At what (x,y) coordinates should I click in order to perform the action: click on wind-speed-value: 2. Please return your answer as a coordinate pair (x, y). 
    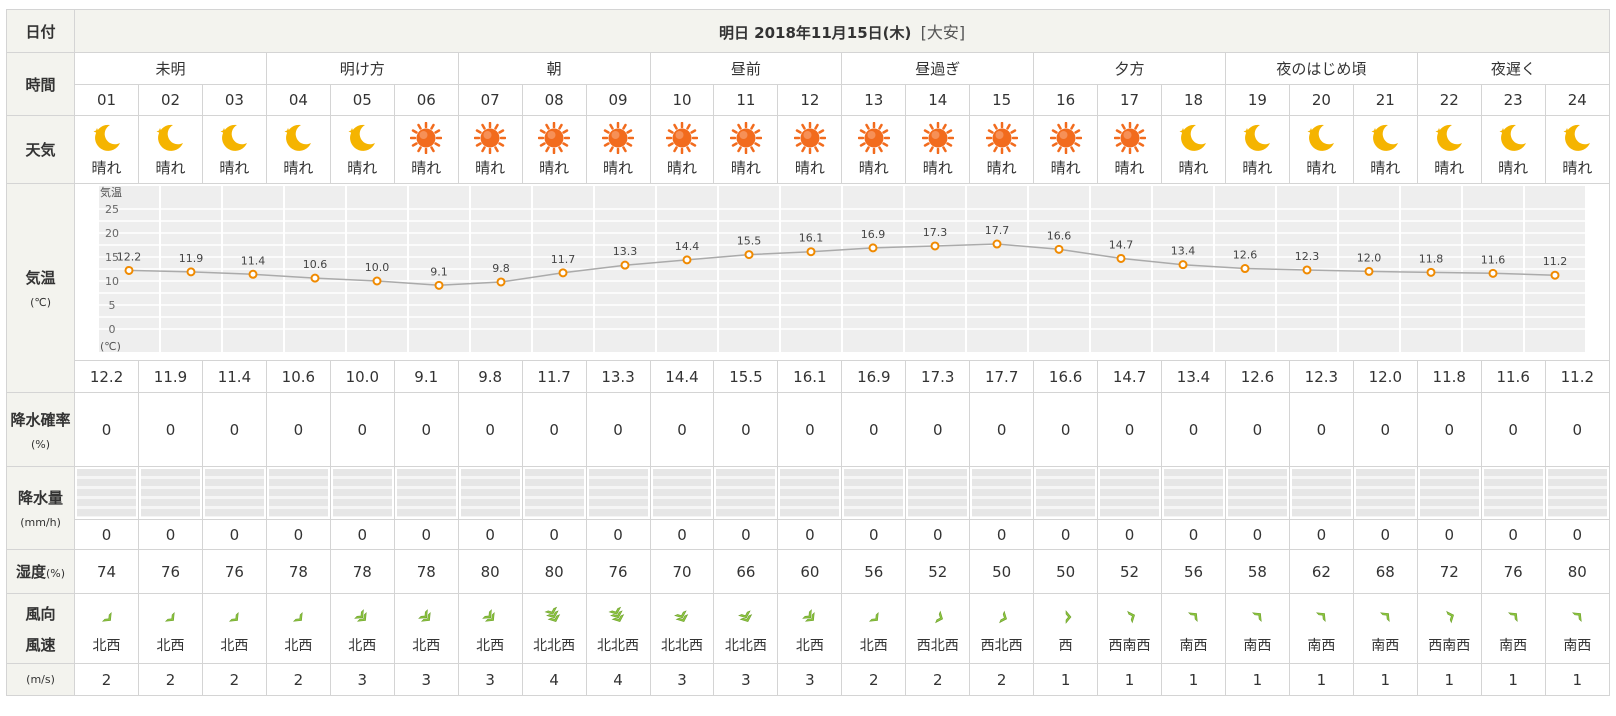
    Looking at the image, I should click on (938, 679).